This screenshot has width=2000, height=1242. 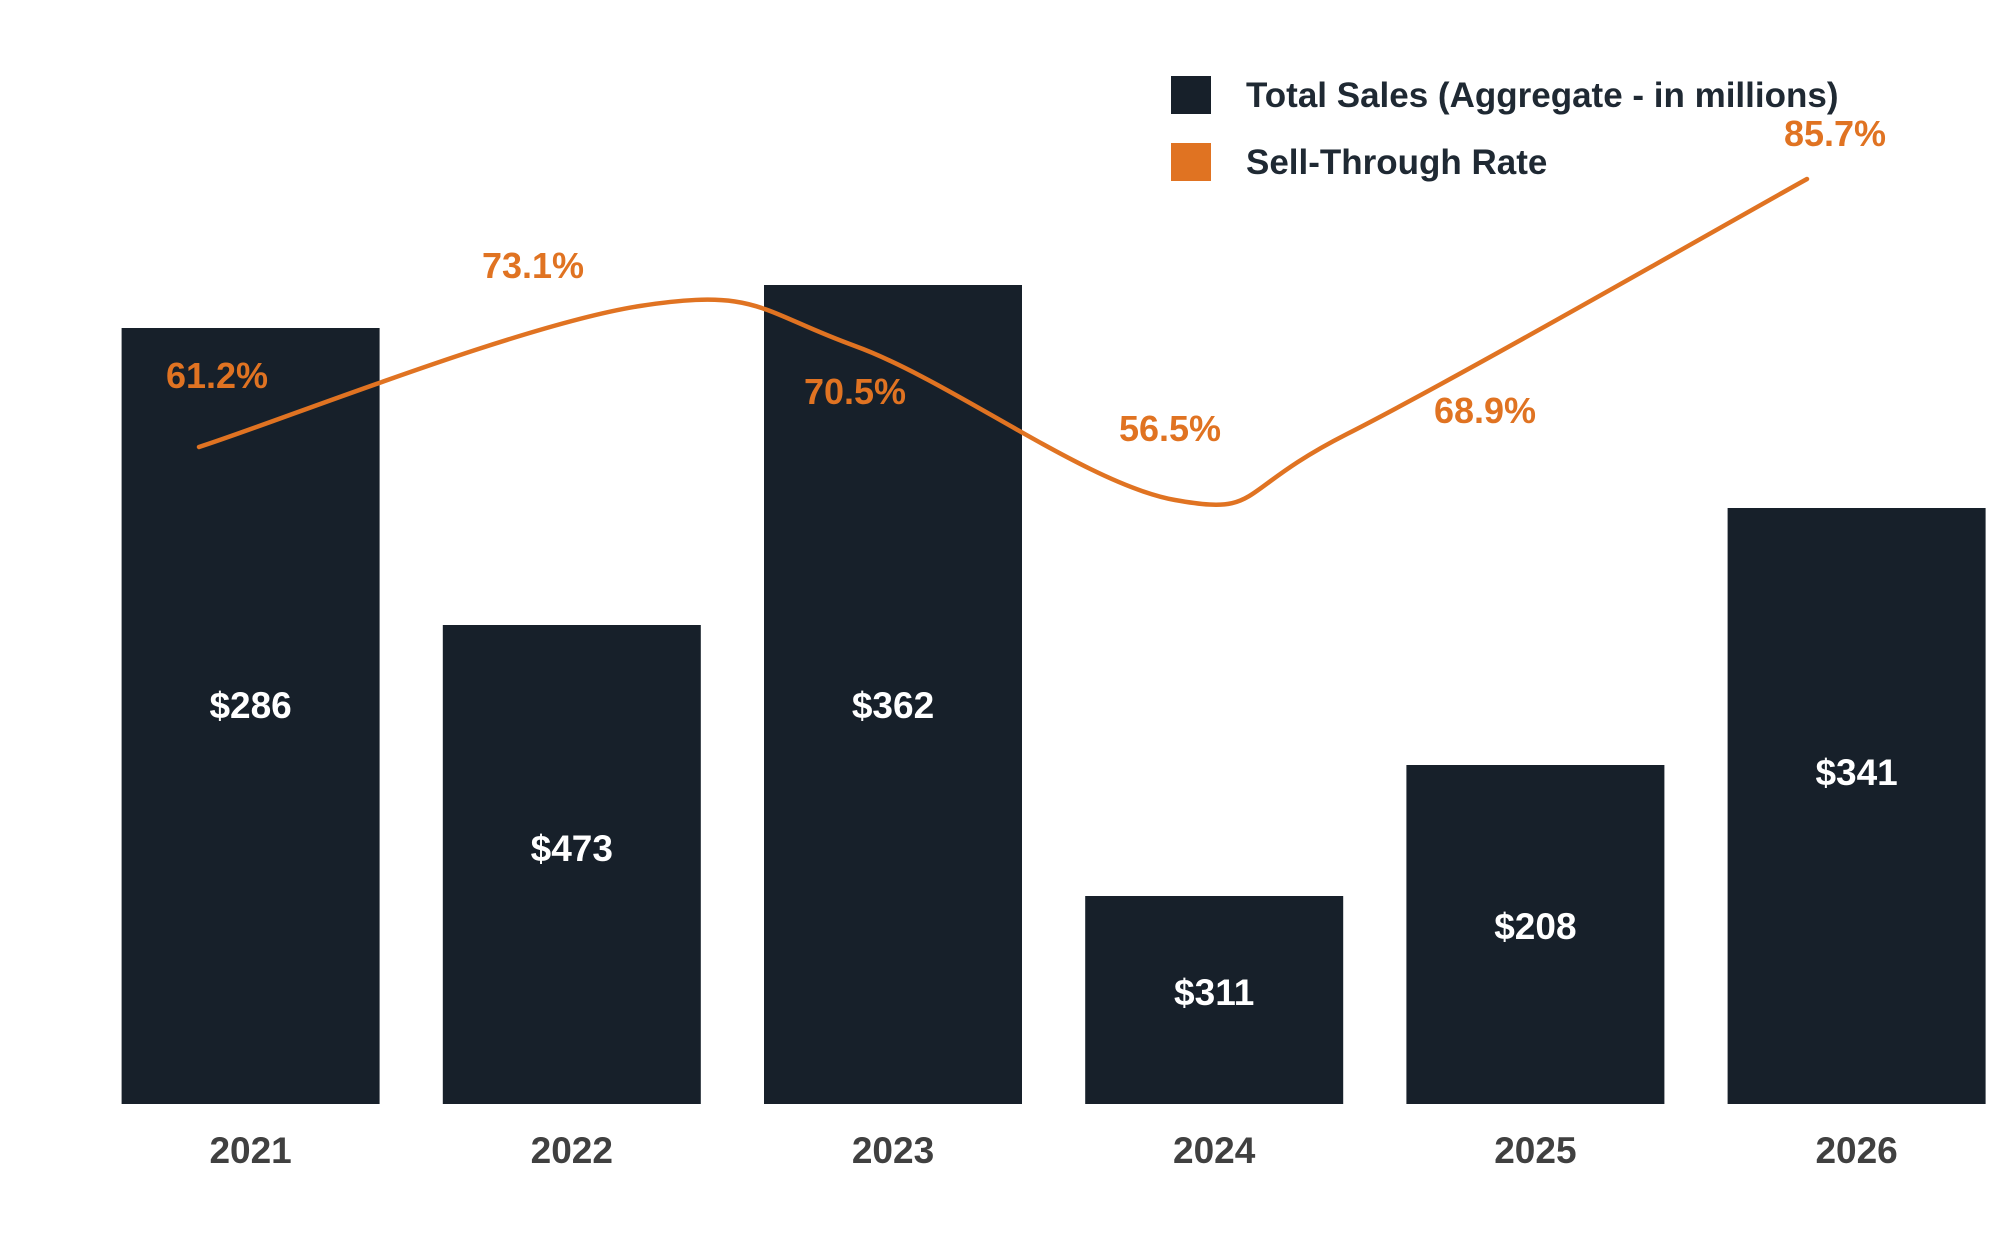 What do you see at coordinates (572, 848) in the screenshot?
I see `bar-value-label-2022: $473` at bounding box center [572, 848].